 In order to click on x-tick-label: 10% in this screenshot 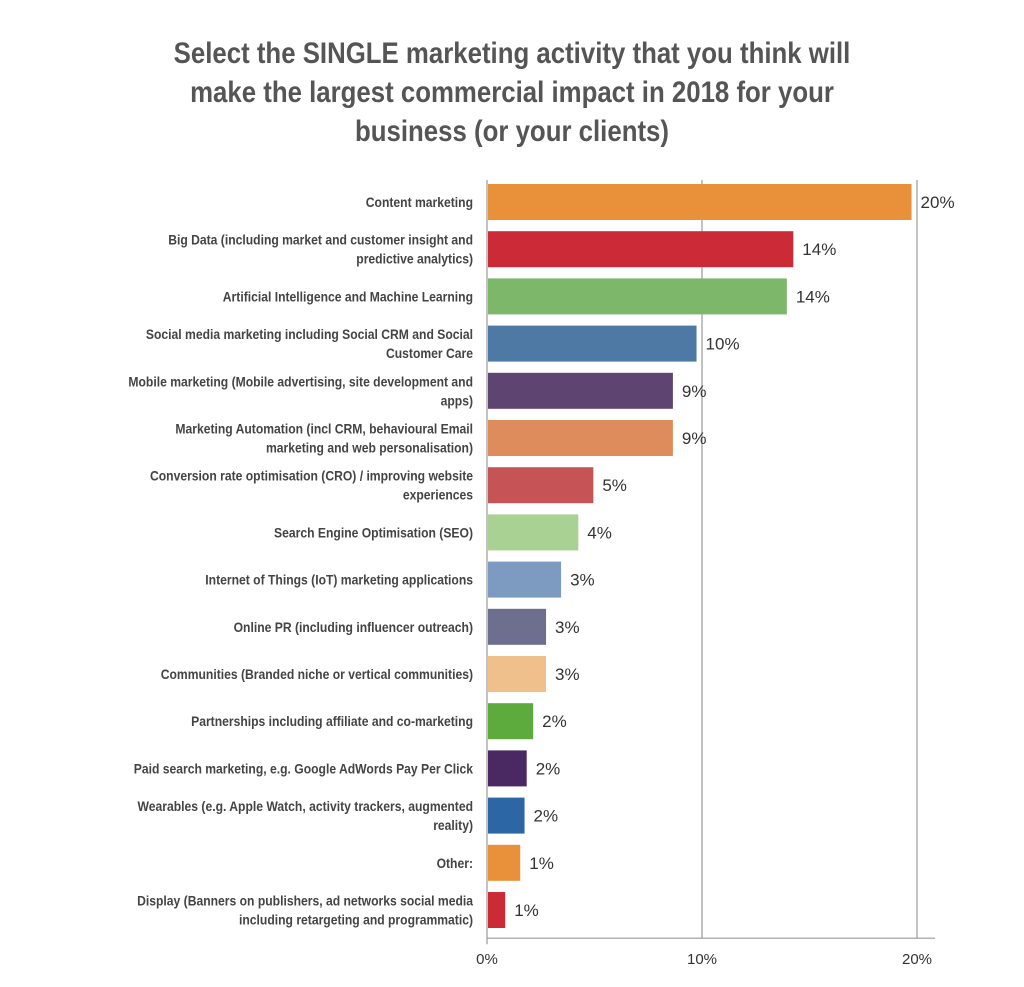, I will do `click(702, 959)`.